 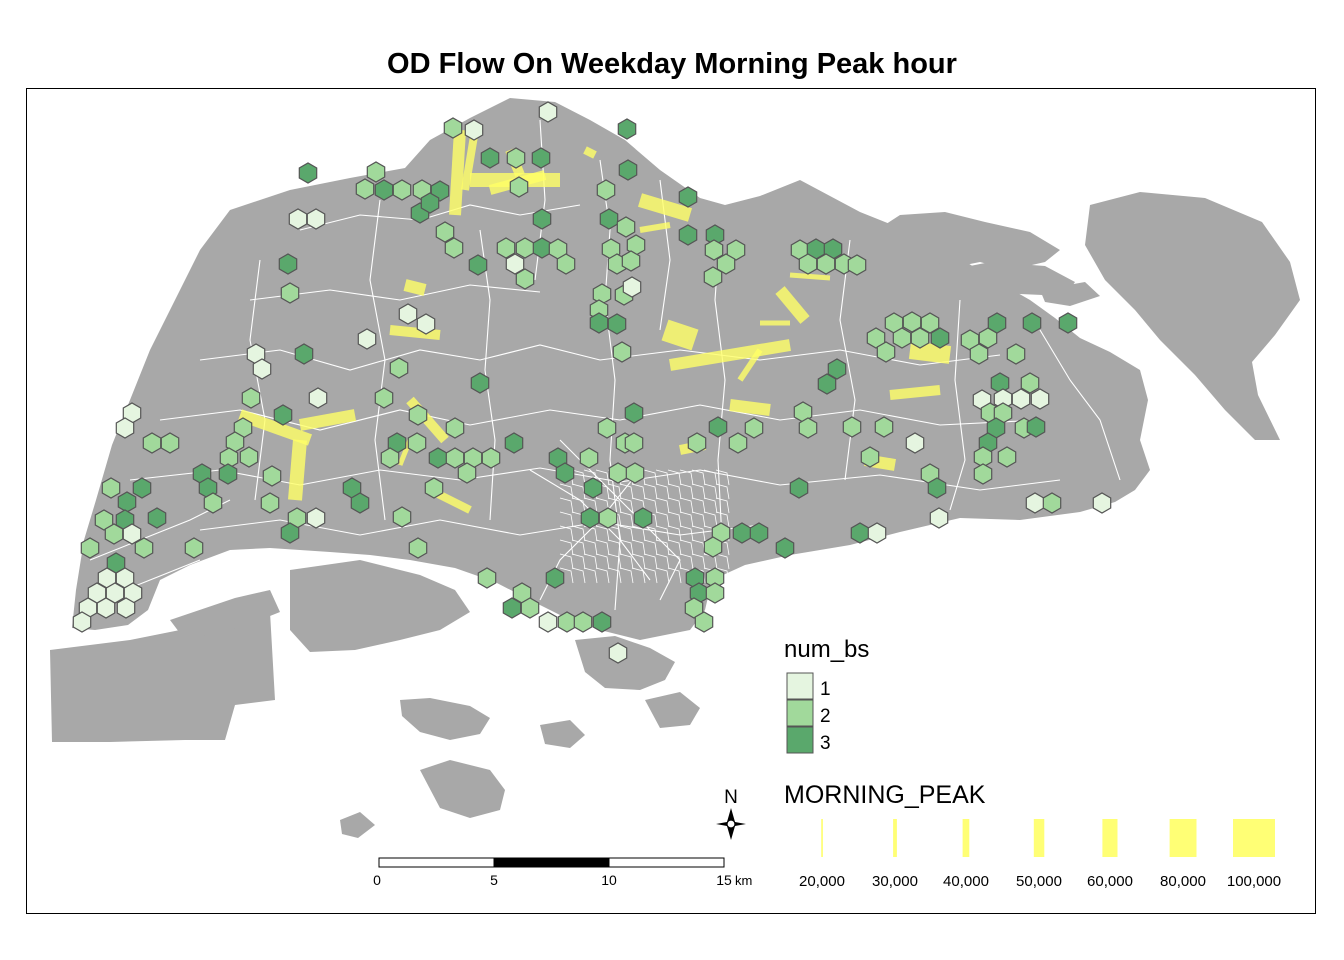 What do you see at coordinates (966, 881) in the screenshot?
I see `morning-peak-legend-label: 40,000` at bounding box center [966, 881].